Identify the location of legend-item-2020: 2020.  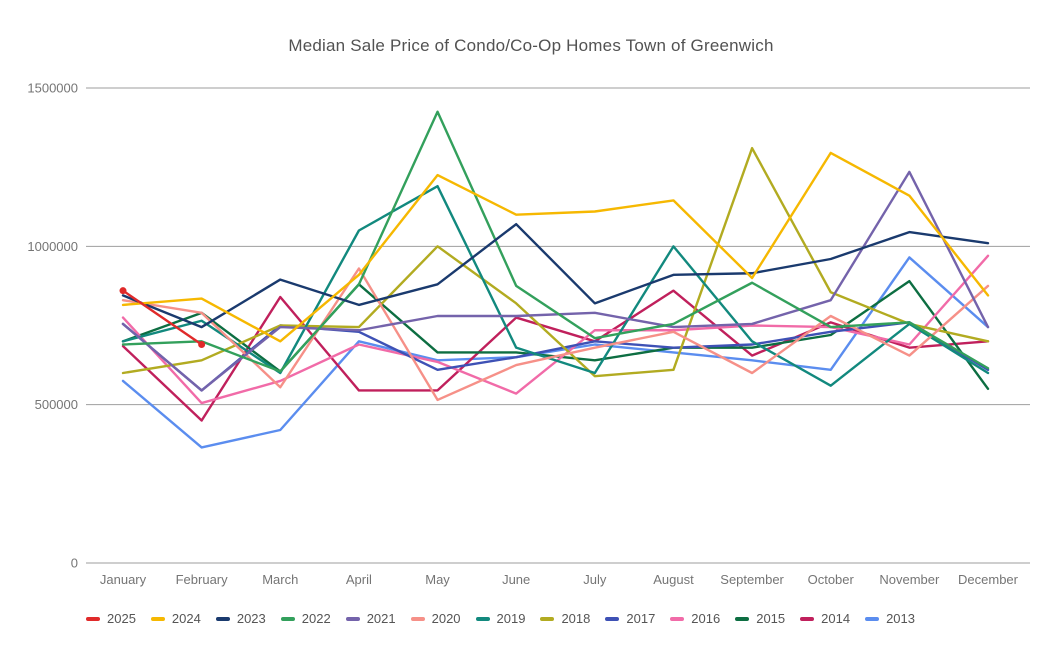
(435, 618).